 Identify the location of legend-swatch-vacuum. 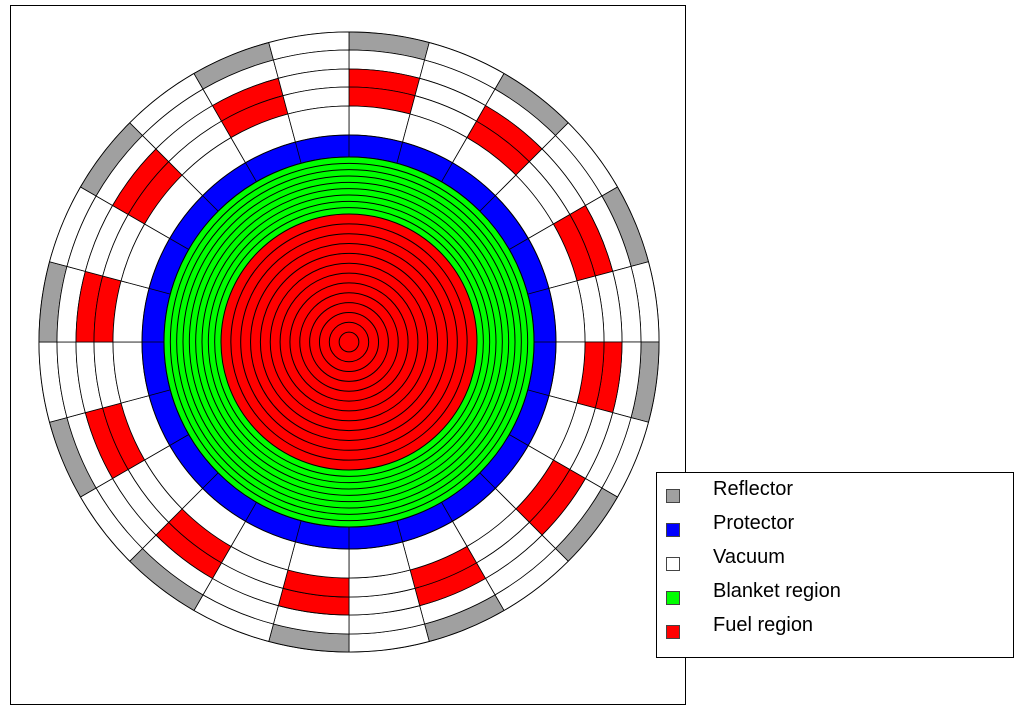
(673, 564).